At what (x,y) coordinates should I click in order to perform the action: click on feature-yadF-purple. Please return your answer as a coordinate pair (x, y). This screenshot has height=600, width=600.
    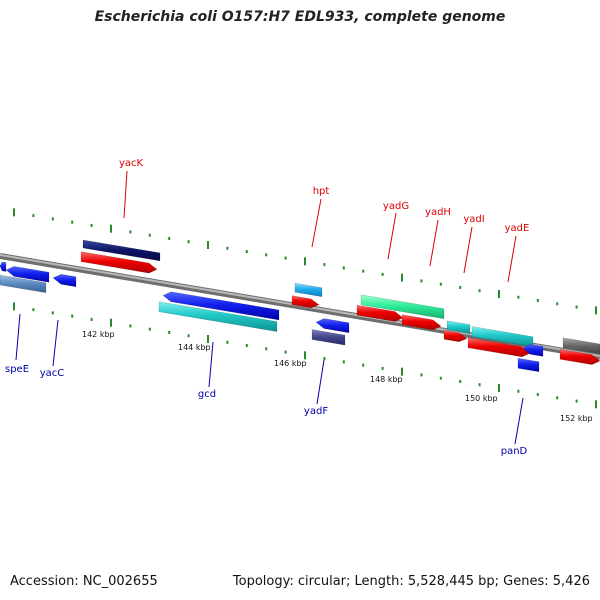
    Looking at the image, I should click on (328, 337).